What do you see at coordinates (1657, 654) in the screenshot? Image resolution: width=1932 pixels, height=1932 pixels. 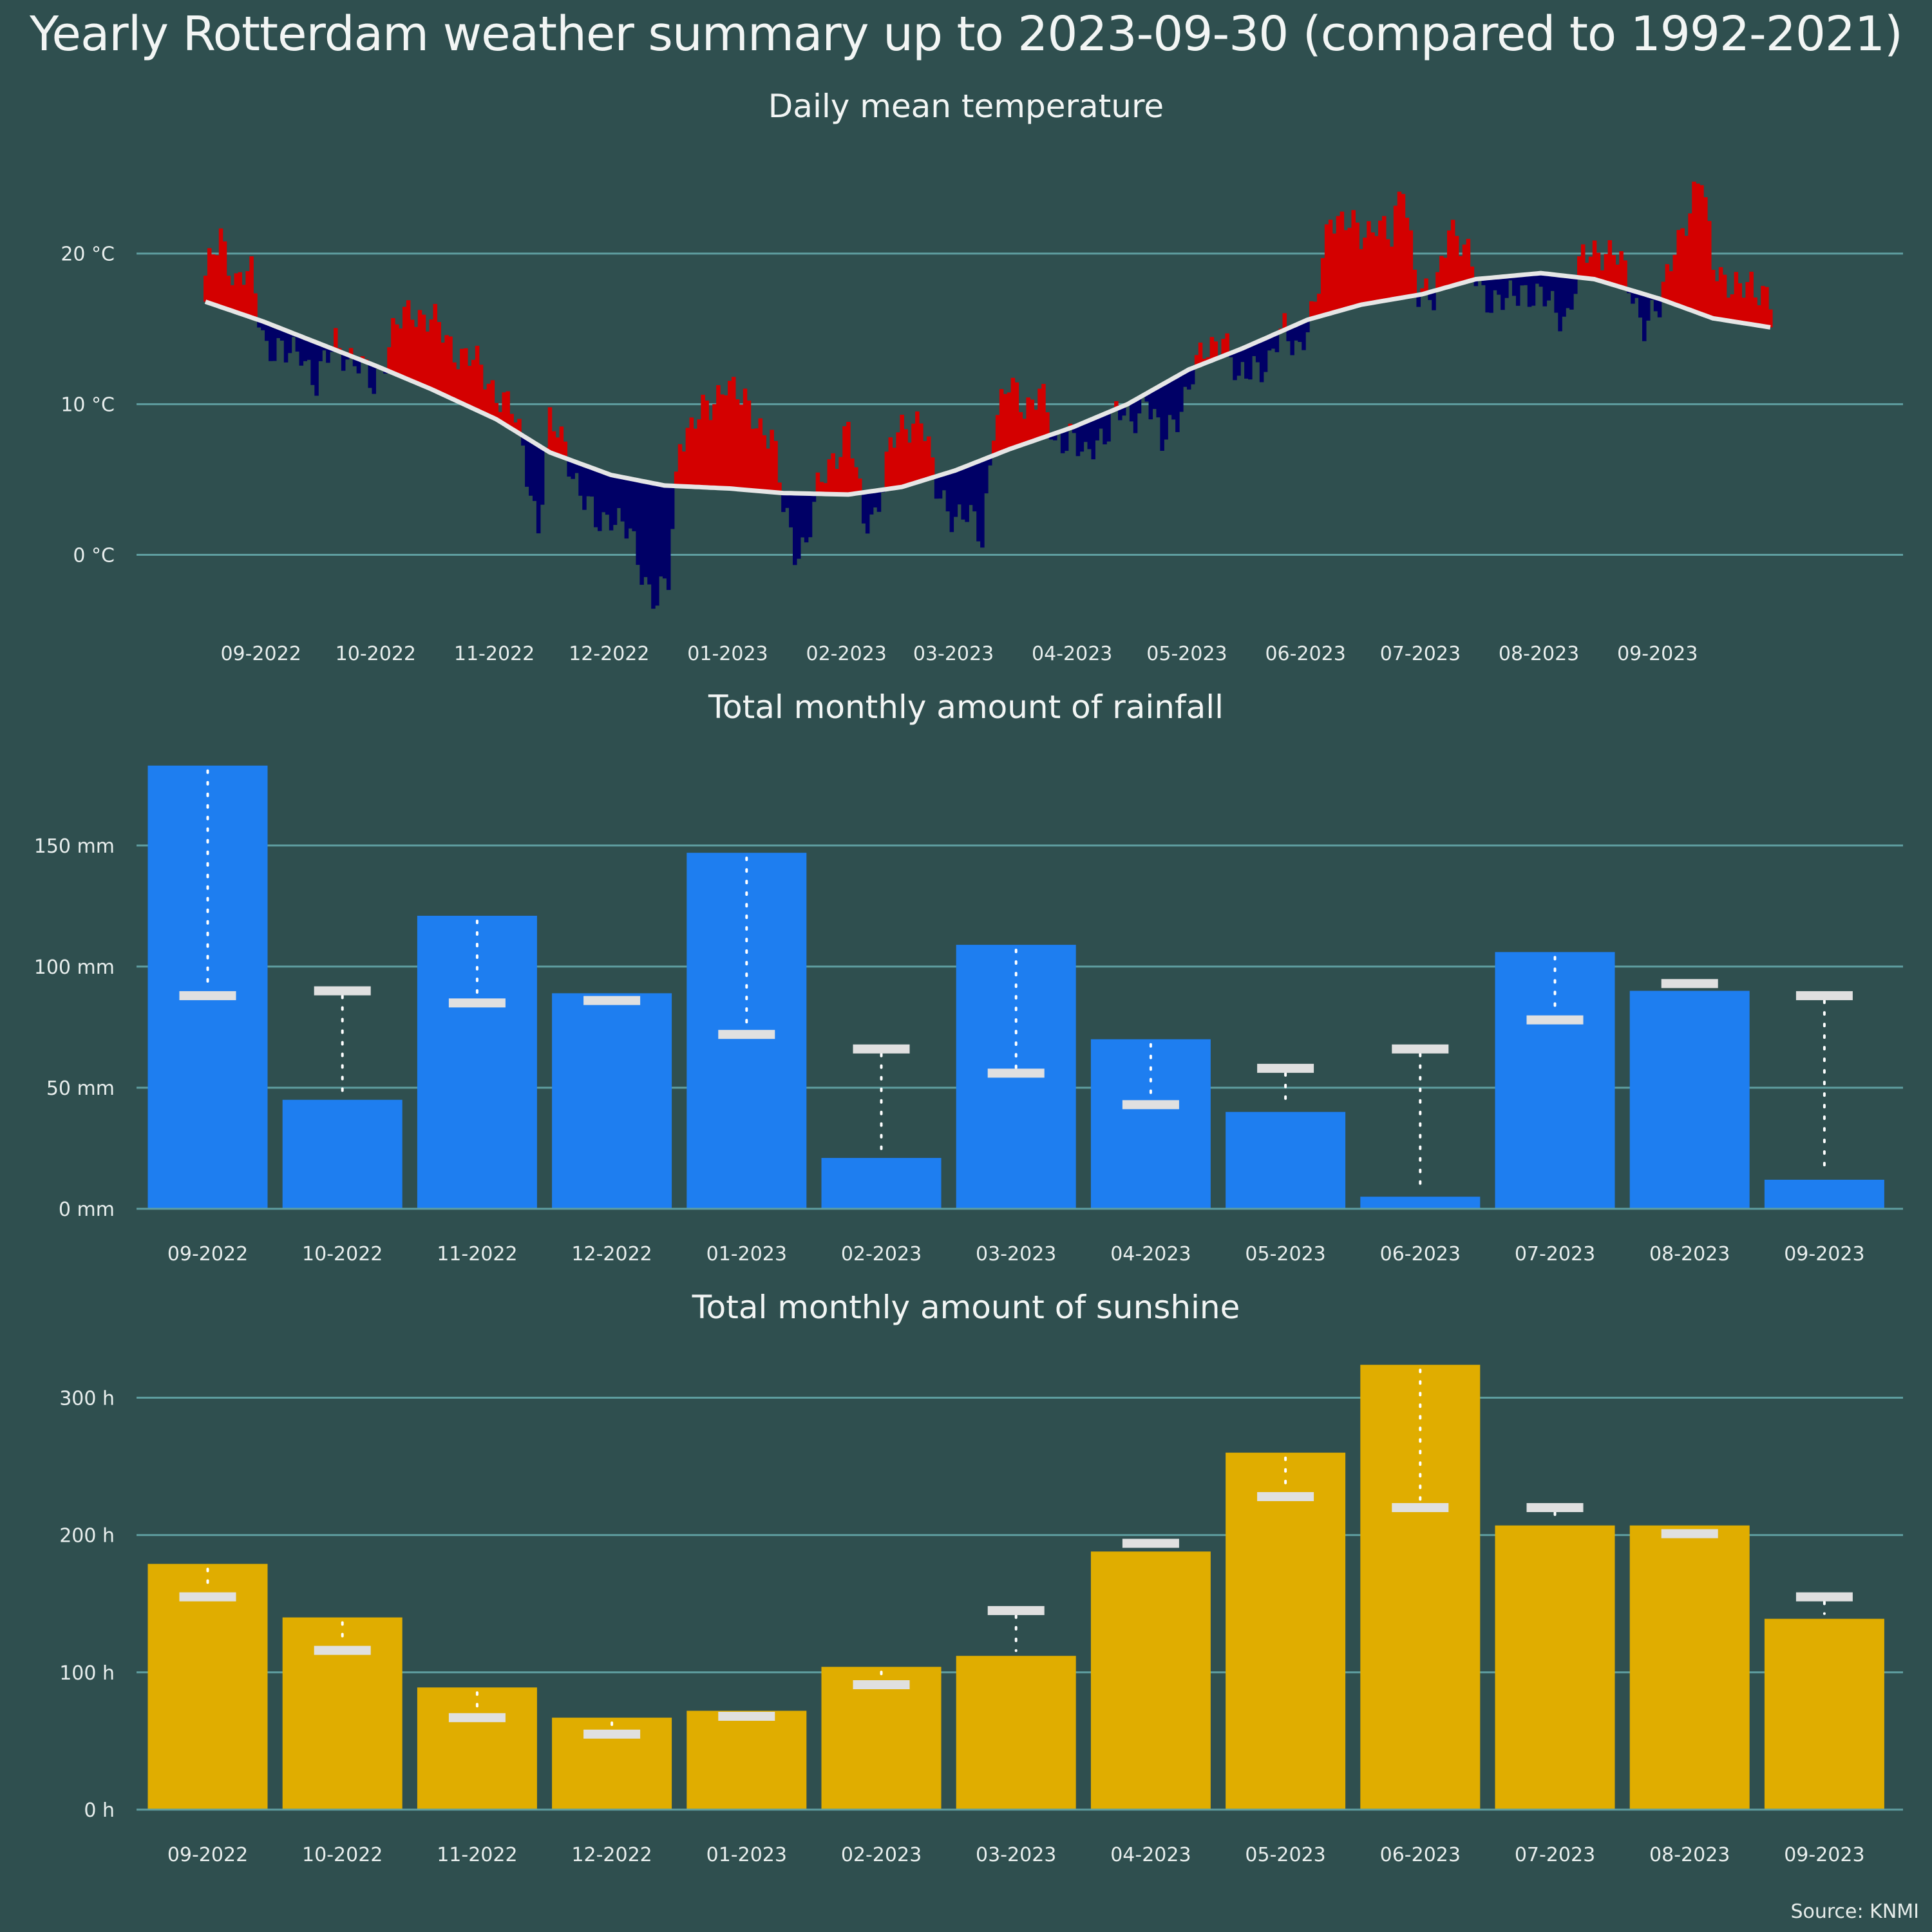 I see `temp-x-tick-label: 09-2023` at bounding box center [1657, 654].